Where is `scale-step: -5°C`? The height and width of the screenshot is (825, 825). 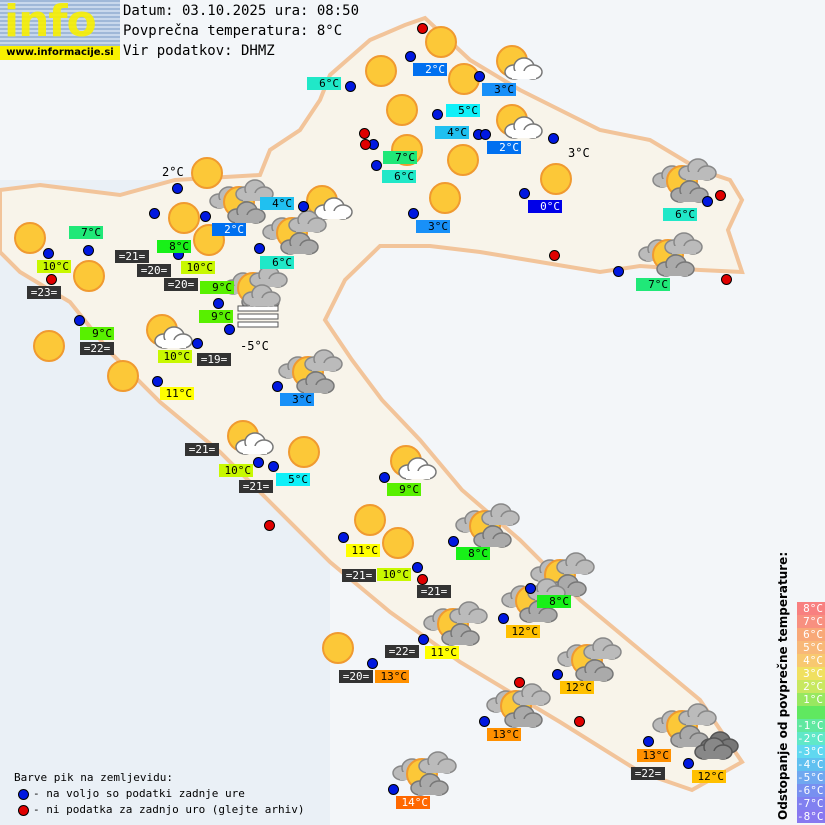
scale-step: -5°C is located at coordinates (811, 777).